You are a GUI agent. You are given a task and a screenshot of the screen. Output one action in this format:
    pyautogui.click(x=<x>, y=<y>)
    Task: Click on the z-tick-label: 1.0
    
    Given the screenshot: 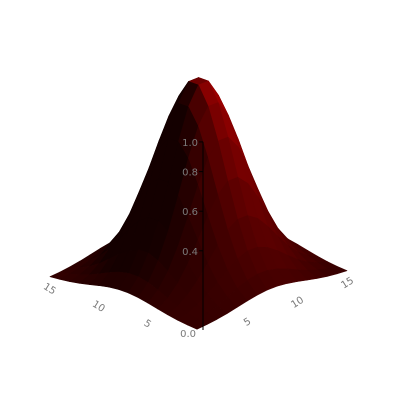 What is the action you would take?
    pyautogui.click(x=190, y=143)
    